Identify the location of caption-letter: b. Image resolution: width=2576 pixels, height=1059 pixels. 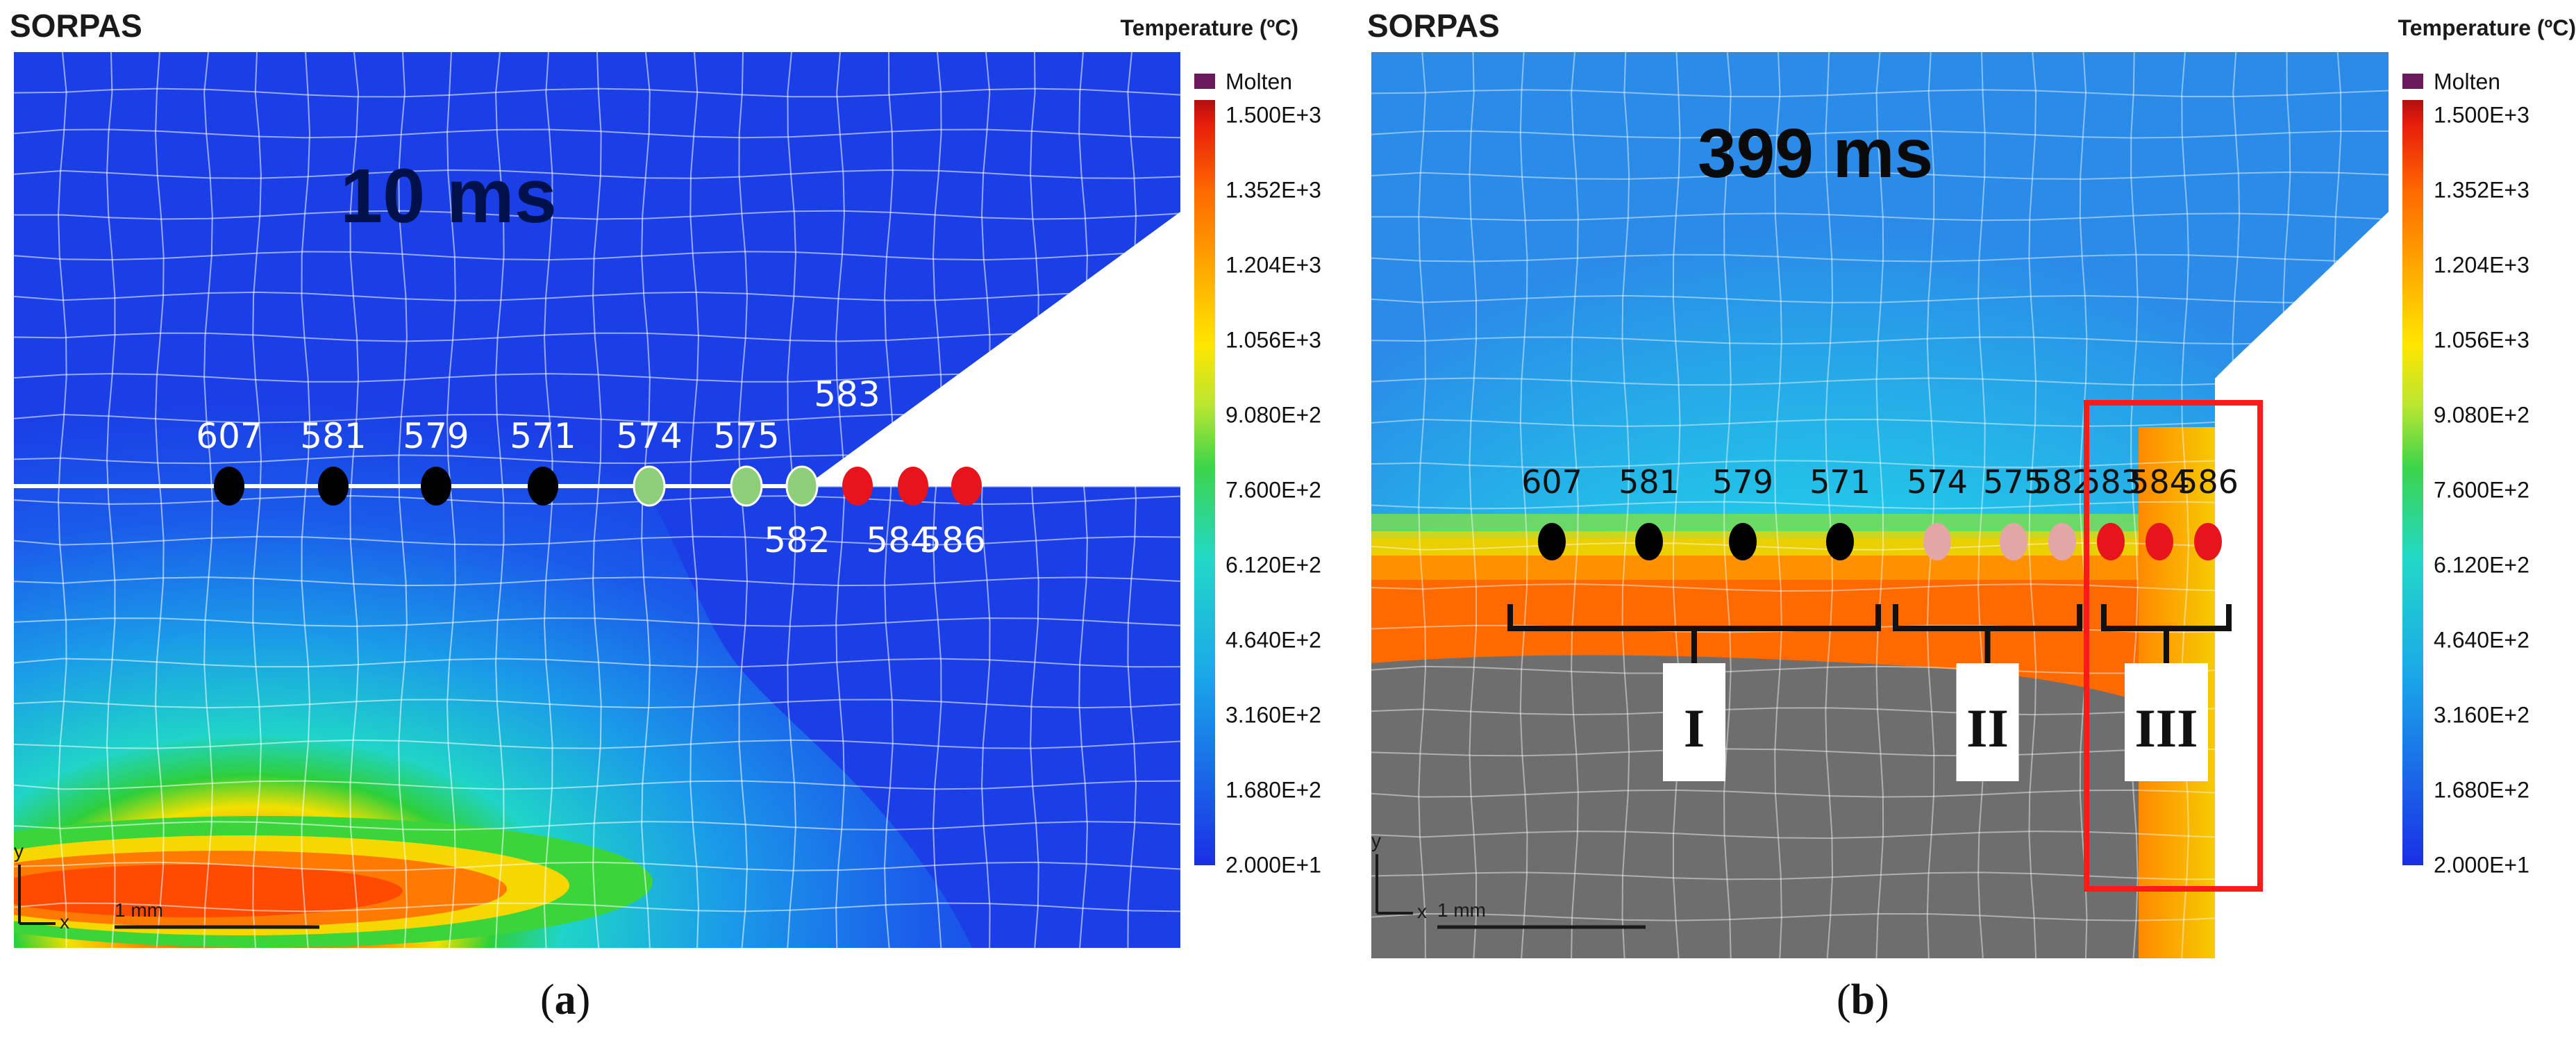
(1862, 1000).